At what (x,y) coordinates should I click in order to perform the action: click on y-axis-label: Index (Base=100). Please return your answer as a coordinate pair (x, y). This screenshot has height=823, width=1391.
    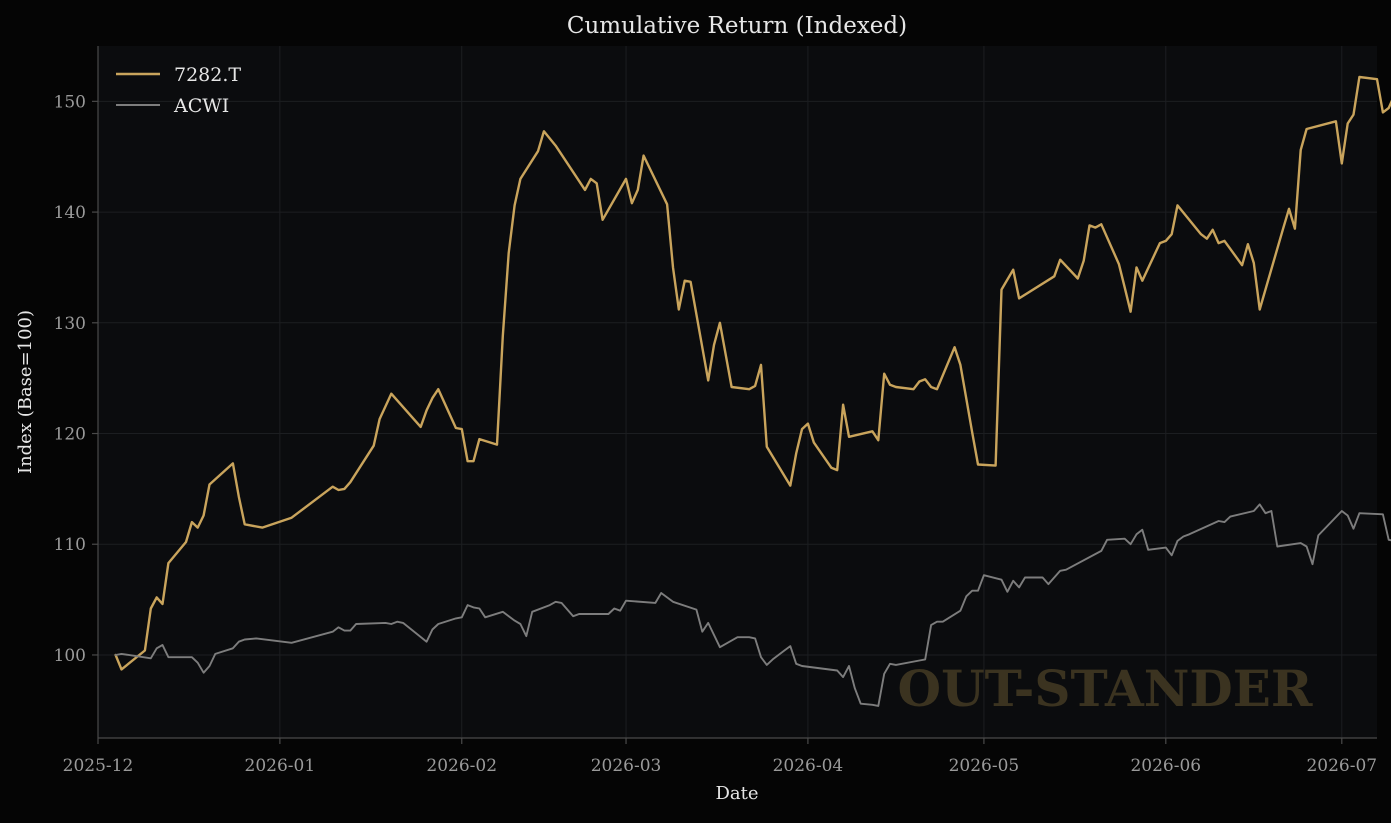
    Looking at the image, I should click on (25, 392).